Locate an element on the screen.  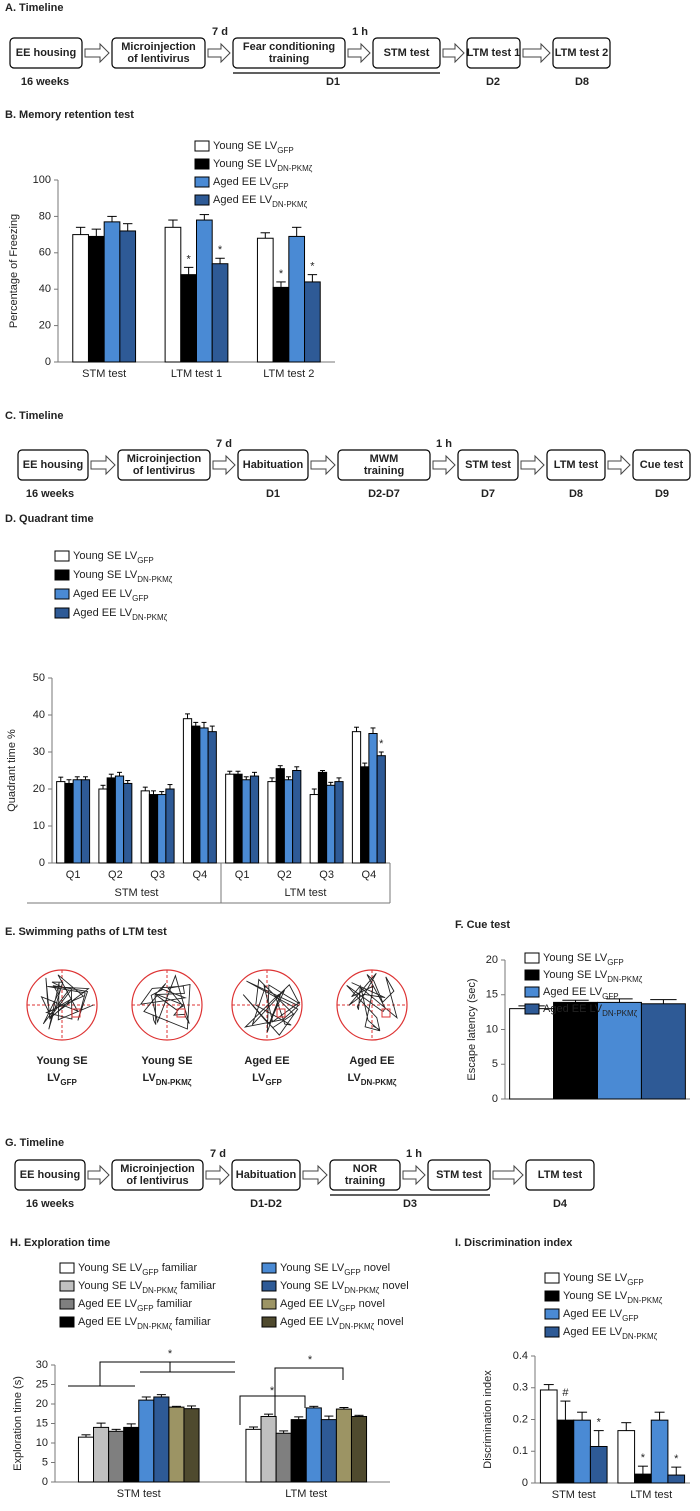
text-piece: novel is located at coordinates (375, 1268).